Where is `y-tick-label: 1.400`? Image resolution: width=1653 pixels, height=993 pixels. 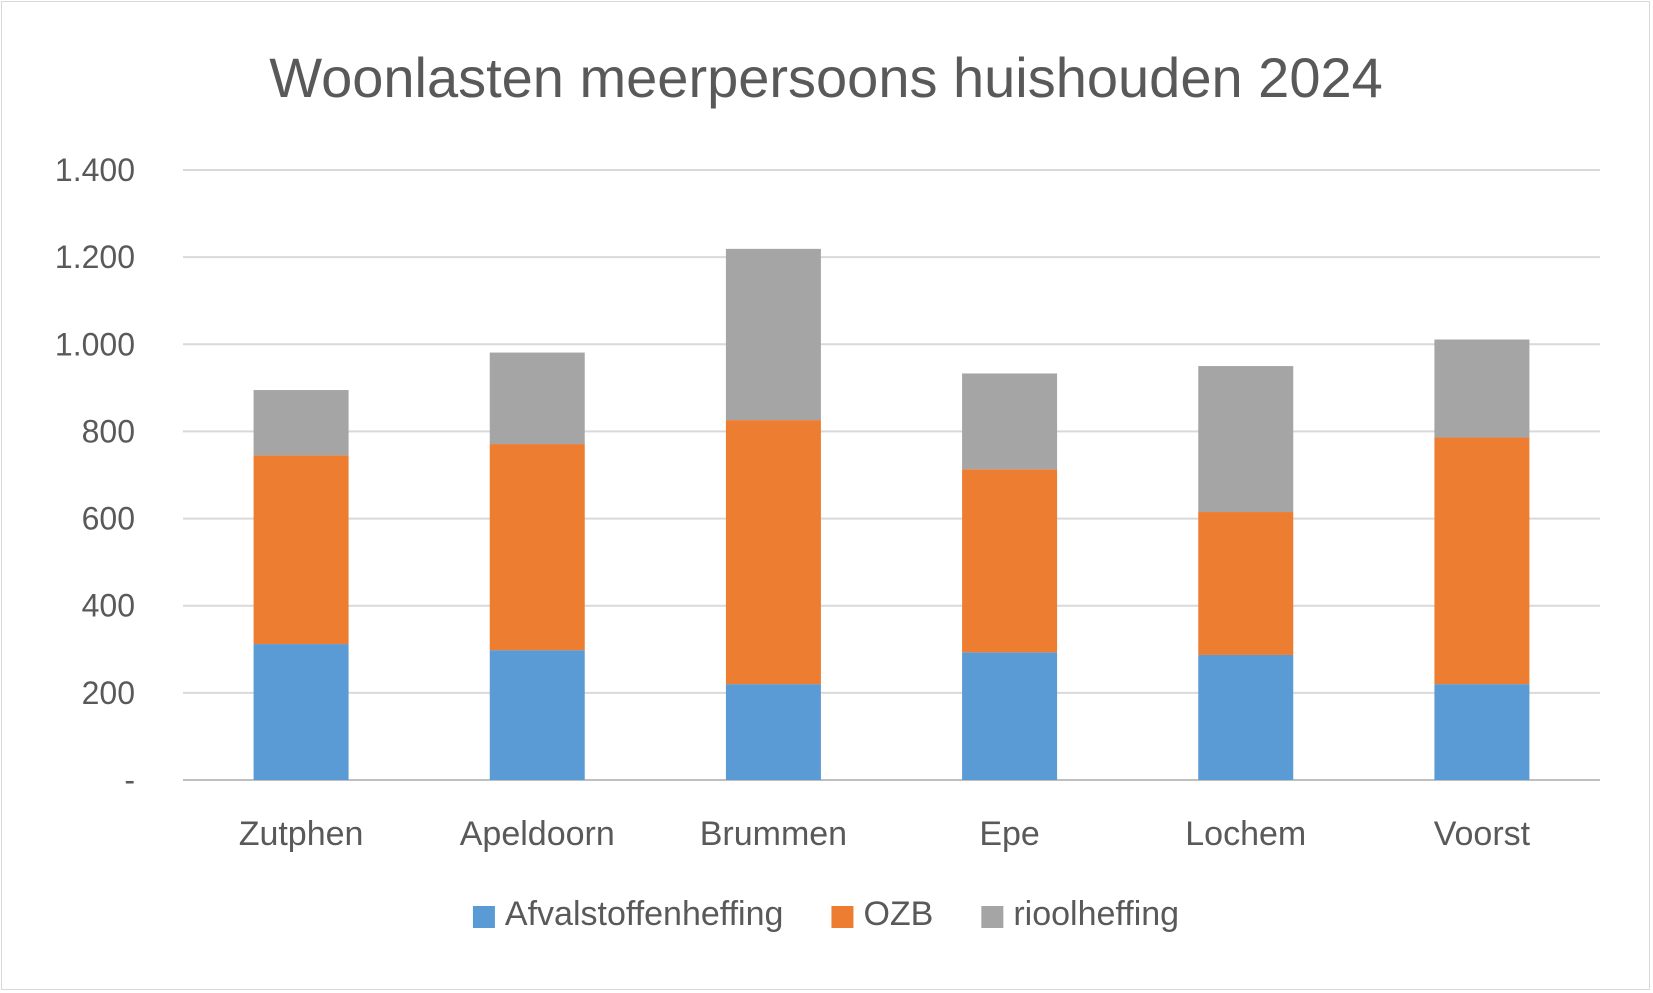
y-tick-label: 1.400 is located at coordinates (95, 170).